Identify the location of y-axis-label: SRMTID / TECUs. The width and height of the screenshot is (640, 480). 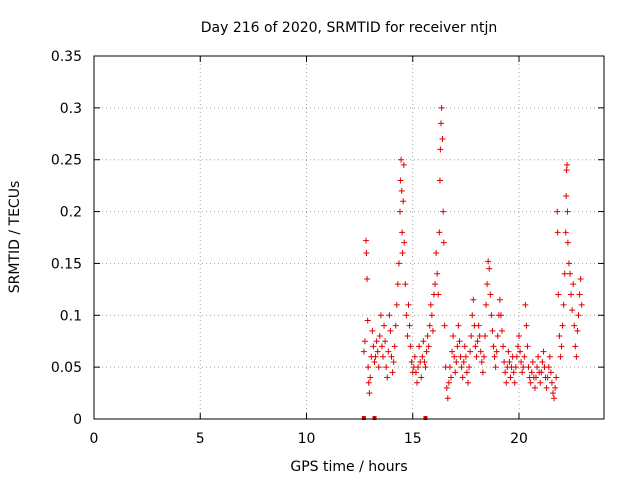
(15, 237).